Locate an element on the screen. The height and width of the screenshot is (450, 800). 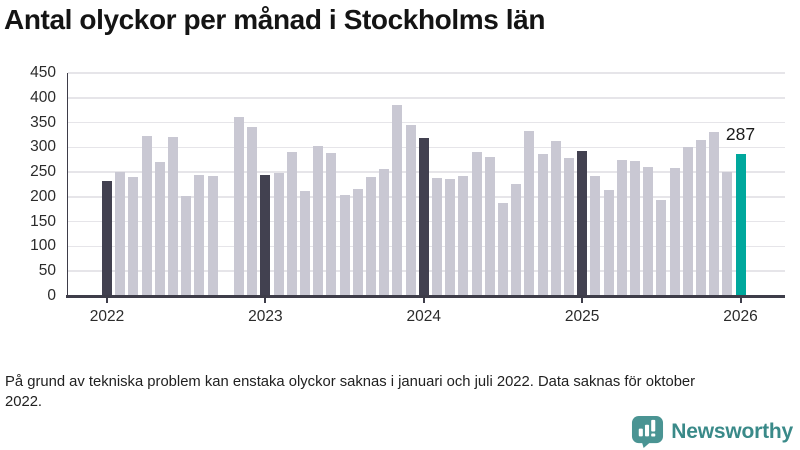
newsworthy-logo: Newsworthy is located at coordinates (712, 431).